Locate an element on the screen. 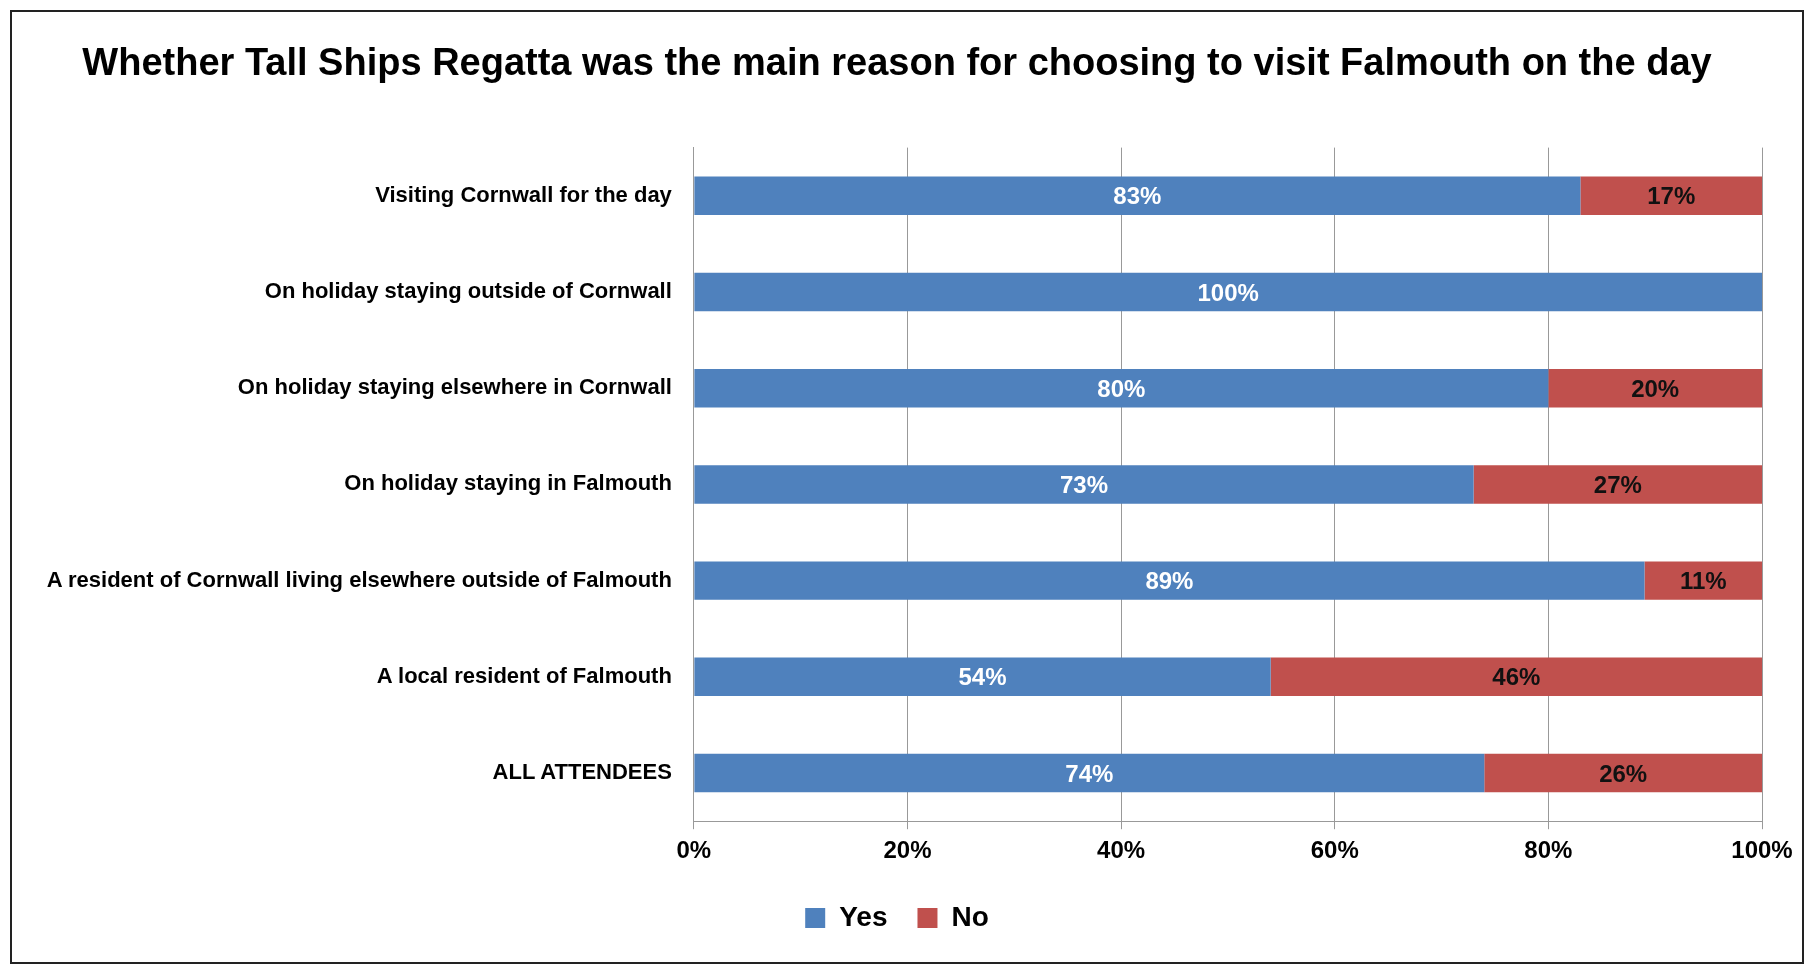  x-tick-label: 40% is located at coordinates (1121, 850).